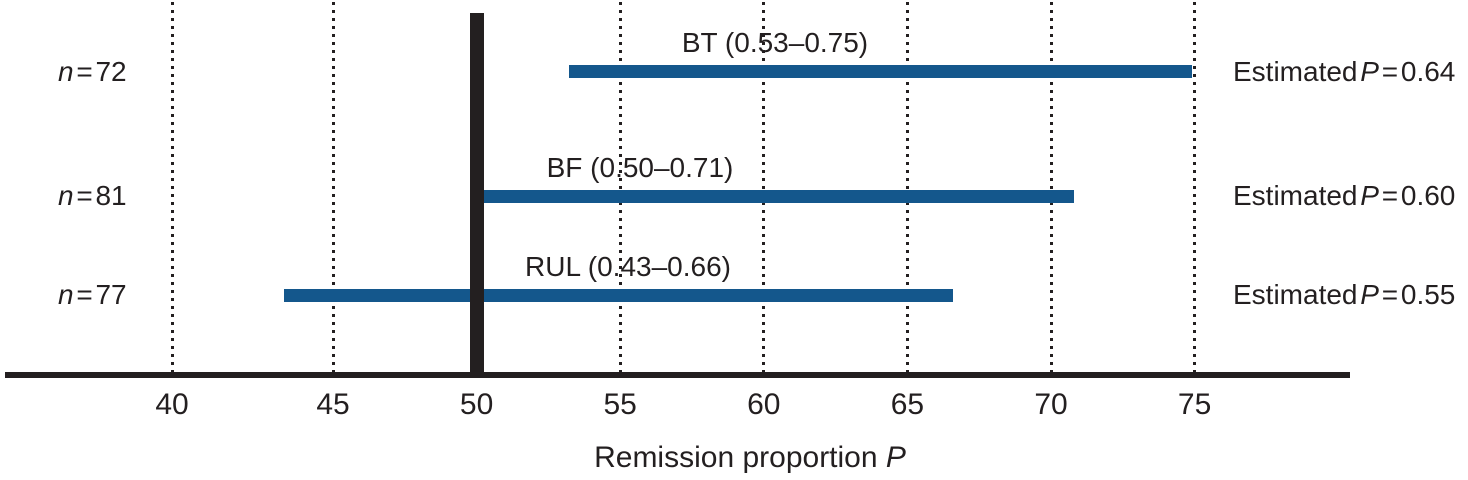  Describe the element at coordinates (1194, 404) in the screenshot. I see `x-tick-label-75: 75` at that location.